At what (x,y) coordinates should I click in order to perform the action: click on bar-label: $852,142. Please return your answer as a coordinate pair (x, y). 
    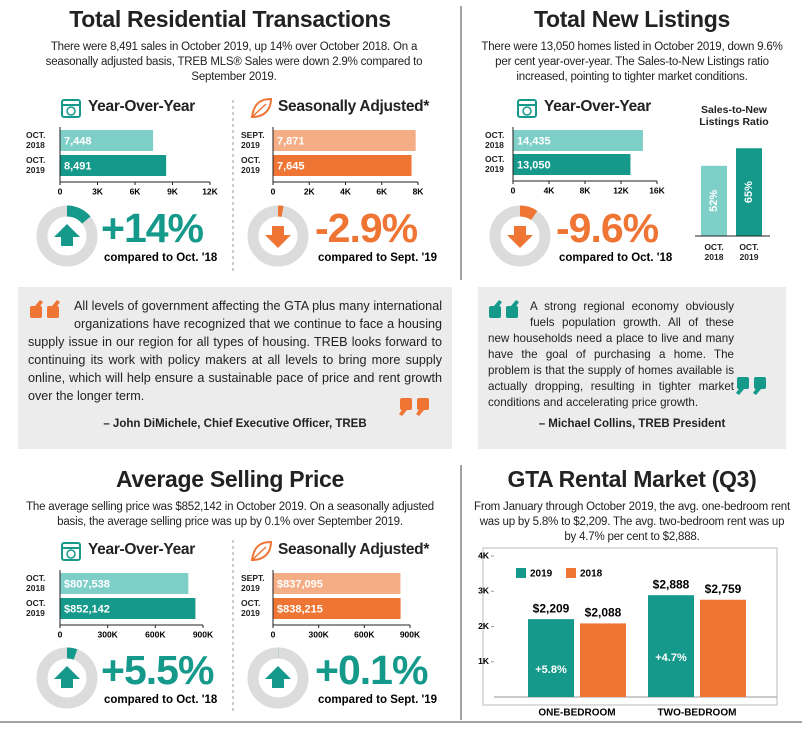
    Looking at the image, I should click on (87, 609).